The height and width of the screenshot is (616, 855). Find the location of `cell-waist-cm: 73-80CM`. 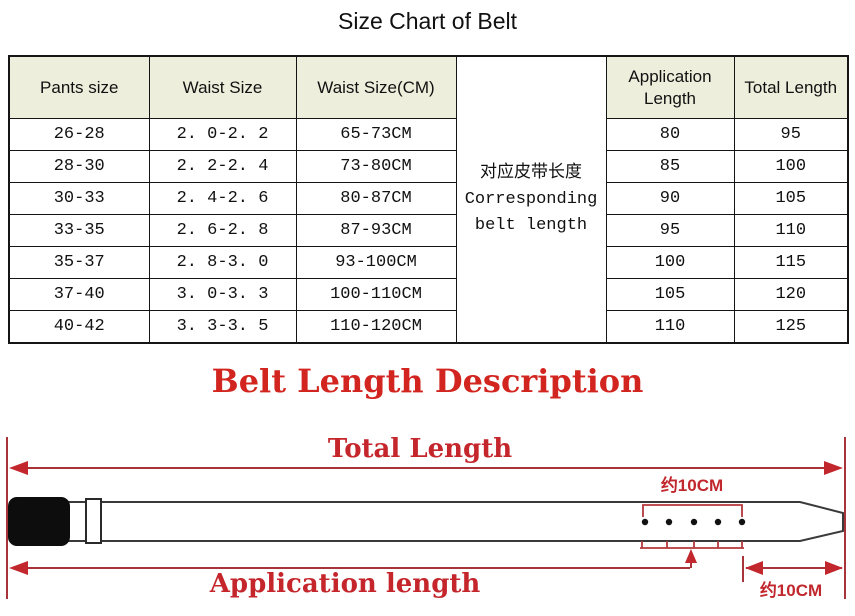

cell-waist-cm: 73-80CM is located at coordinates (376, 166).